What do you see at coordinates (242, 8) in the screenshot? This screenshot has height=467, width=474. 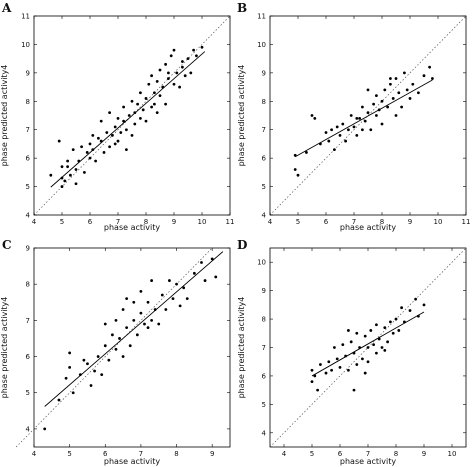 I see `panel-label: B` at bounding box center [242, 8].